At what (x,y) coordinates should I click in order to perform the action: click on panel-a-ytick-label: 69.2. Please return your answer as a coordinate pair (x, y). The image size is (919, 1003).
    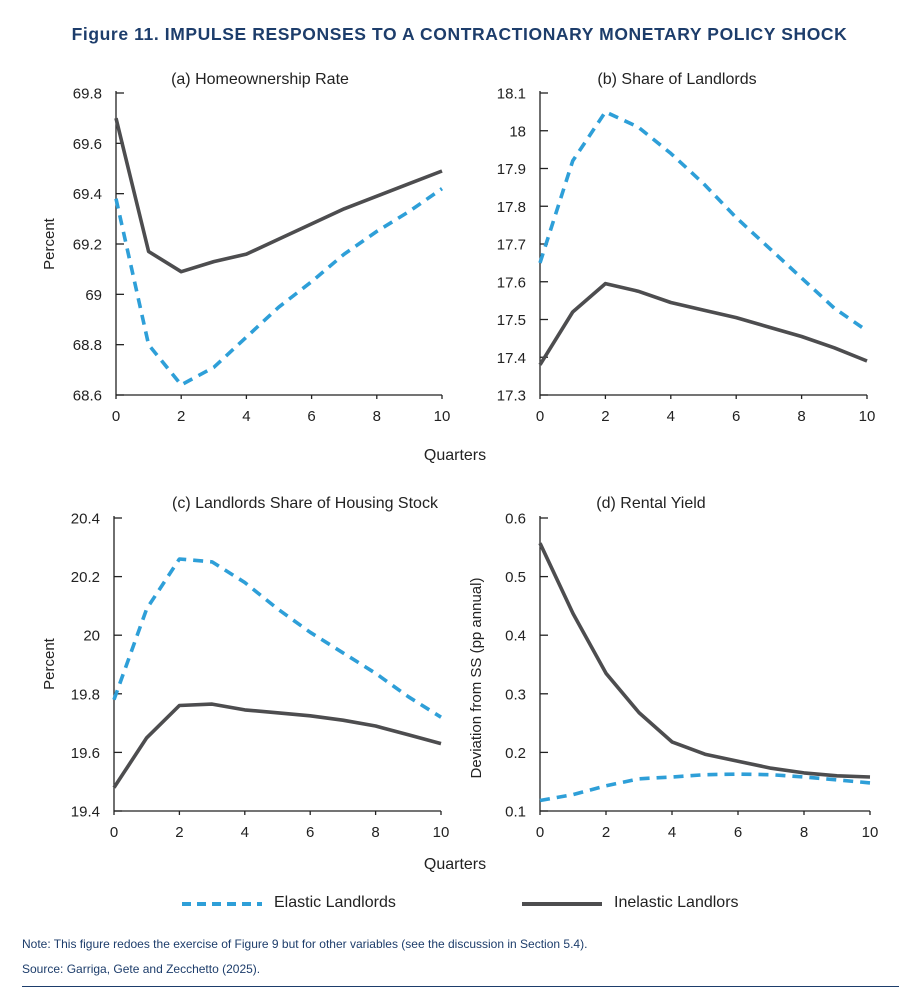
    Looking at the image, I should click on (87, 245).